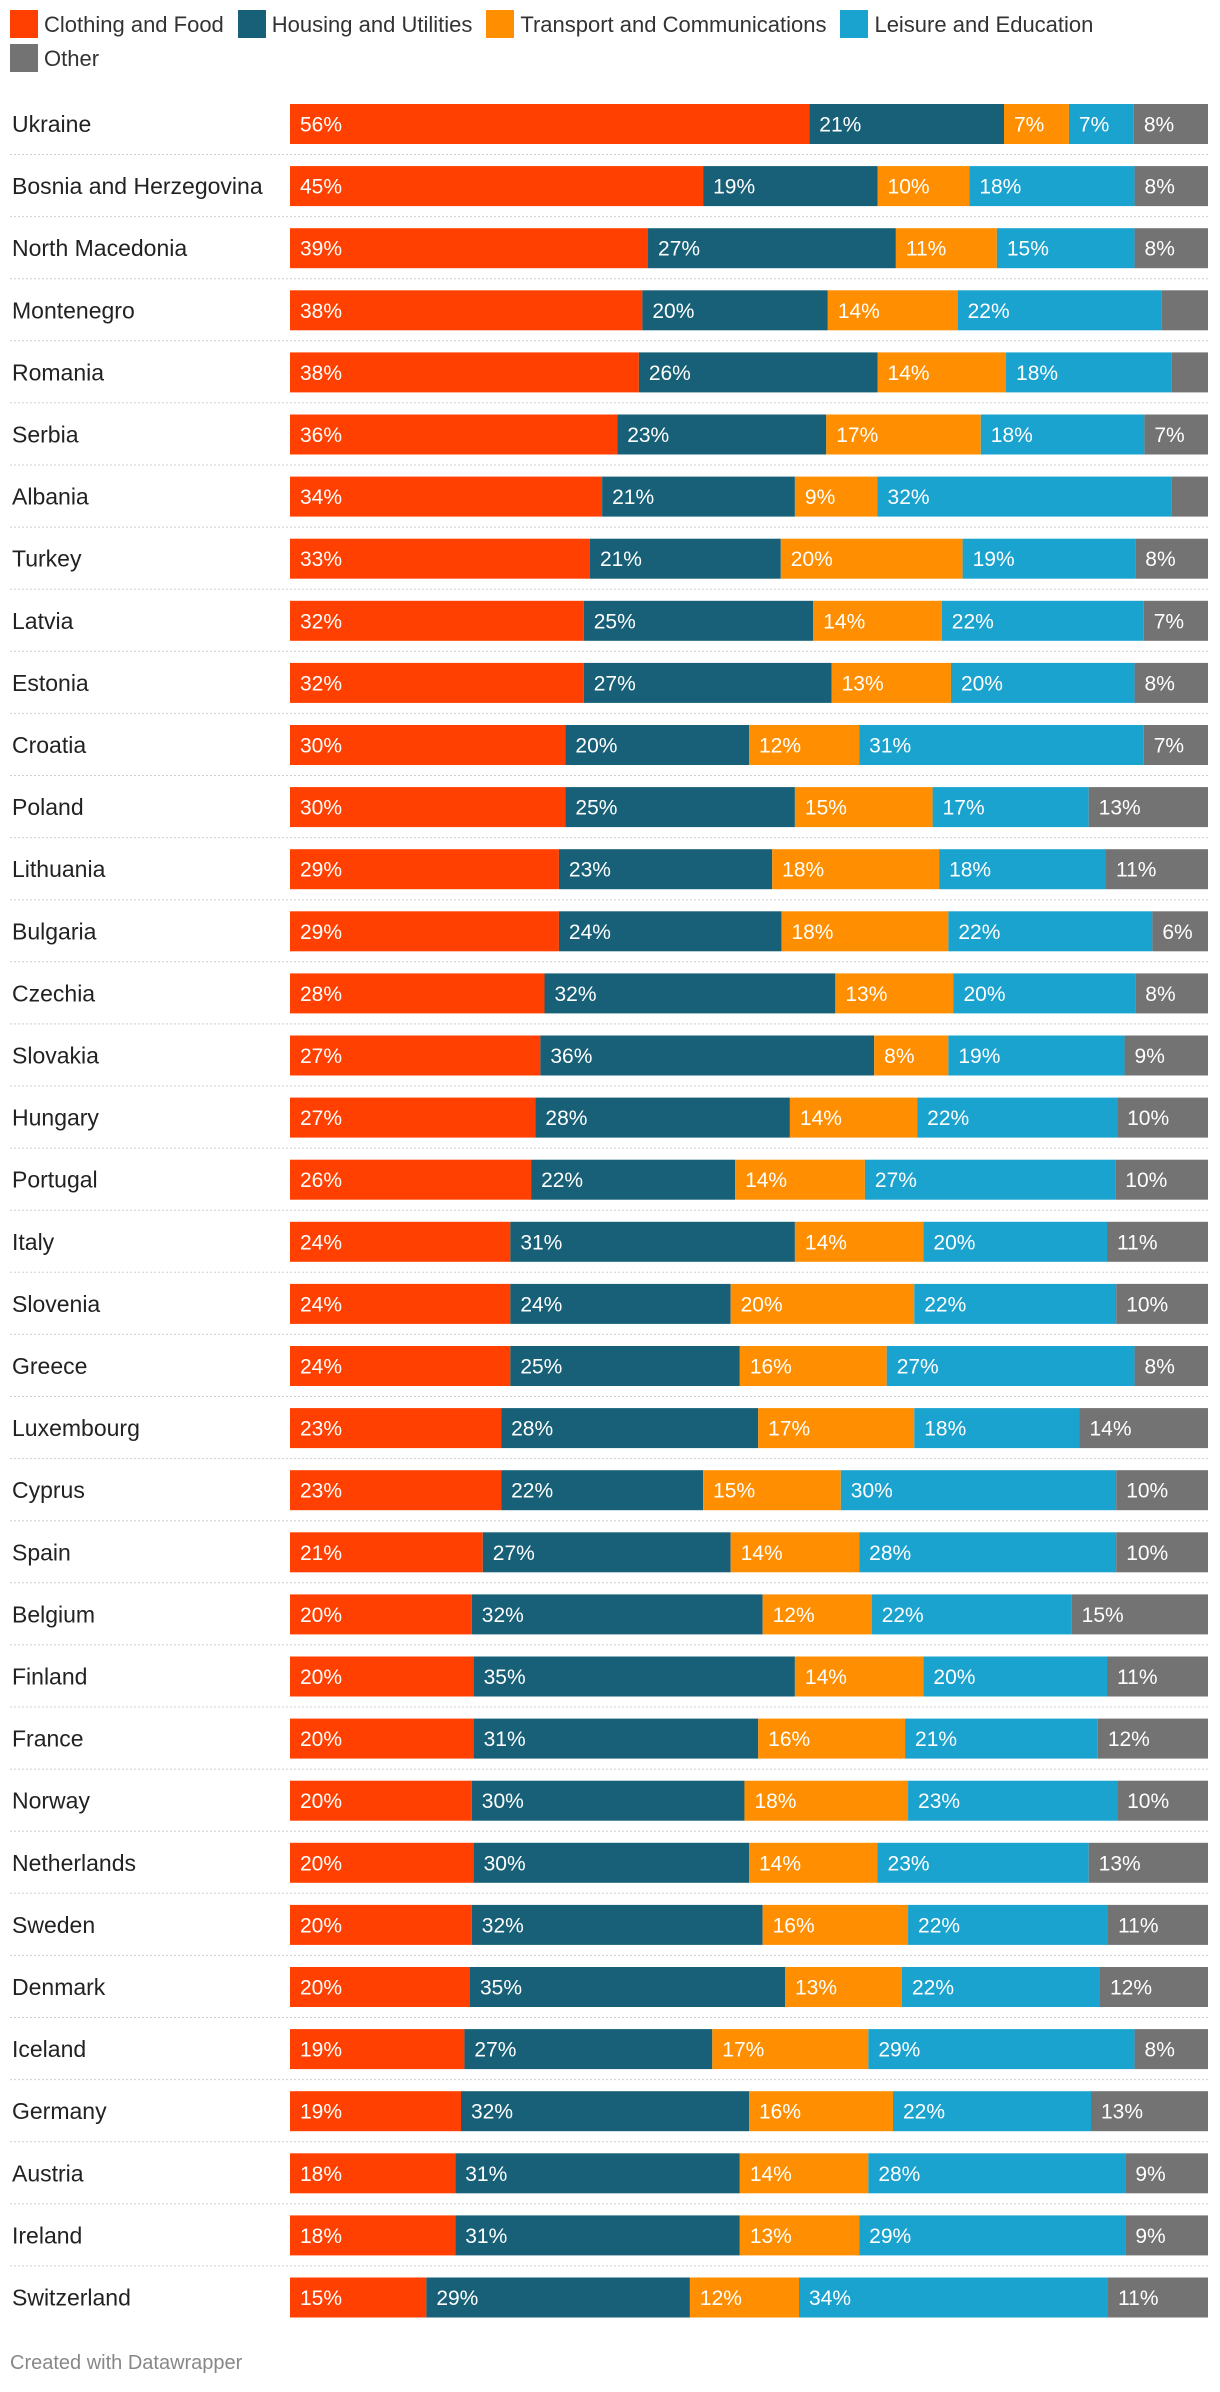 The width and height of the screenshot is (1220, 2392). I want to click on value-label: 17%, so click(743, 2050).